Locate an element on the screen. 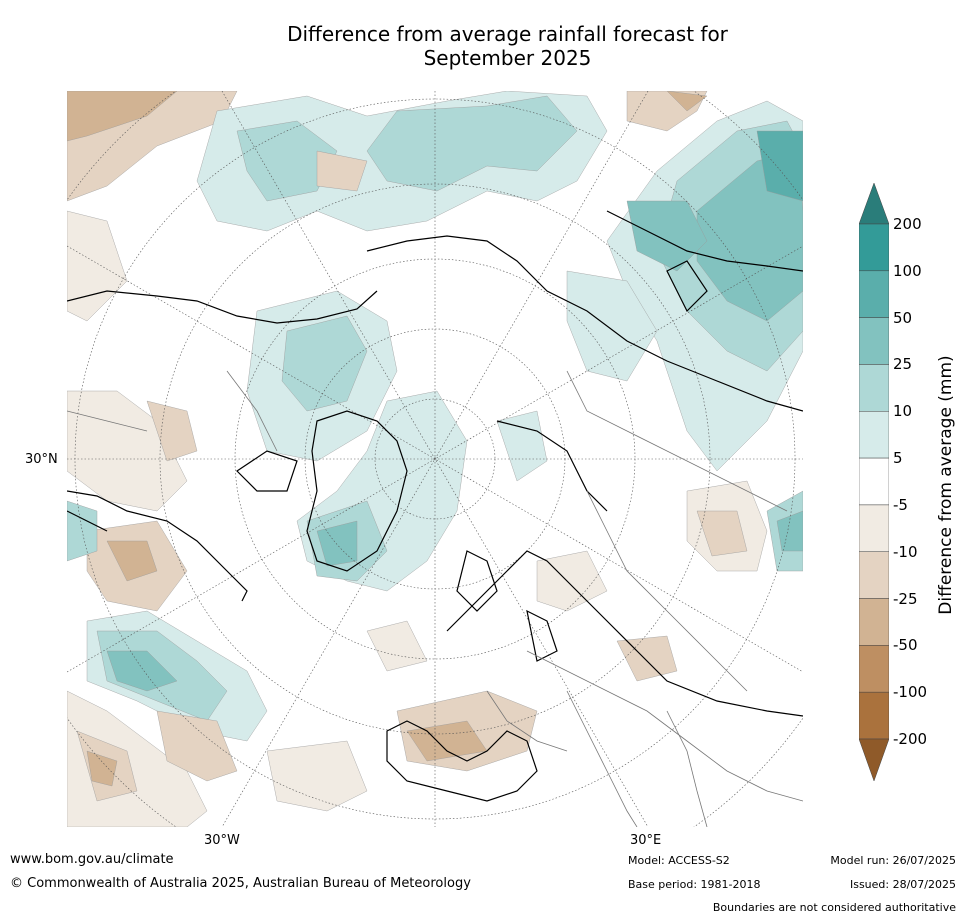  model-name: Model: ACCESS-S2 is located at coordinates (679, 860).